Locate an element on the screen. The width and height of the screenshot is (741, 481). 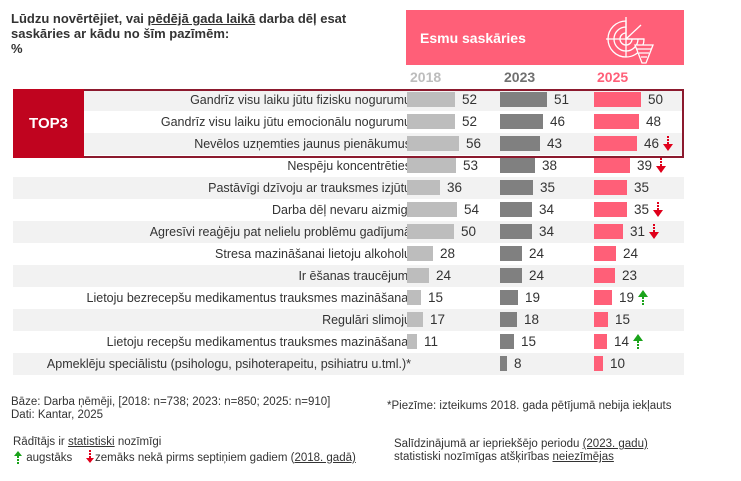
category-label: Stresa mazināšanai lietoju alkoholu is located at coordinates (313, 254).